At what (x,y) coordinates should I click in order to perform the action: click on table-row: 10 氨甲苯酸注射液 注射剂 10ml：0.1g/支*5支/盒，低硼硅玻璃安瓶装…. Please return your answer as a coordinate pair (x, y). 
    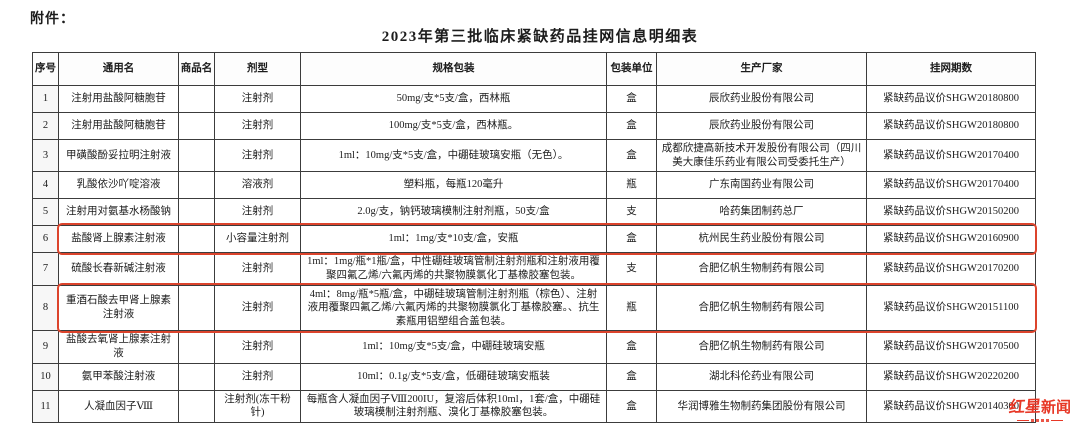
    Looking at the image, I should click on (534, 376).